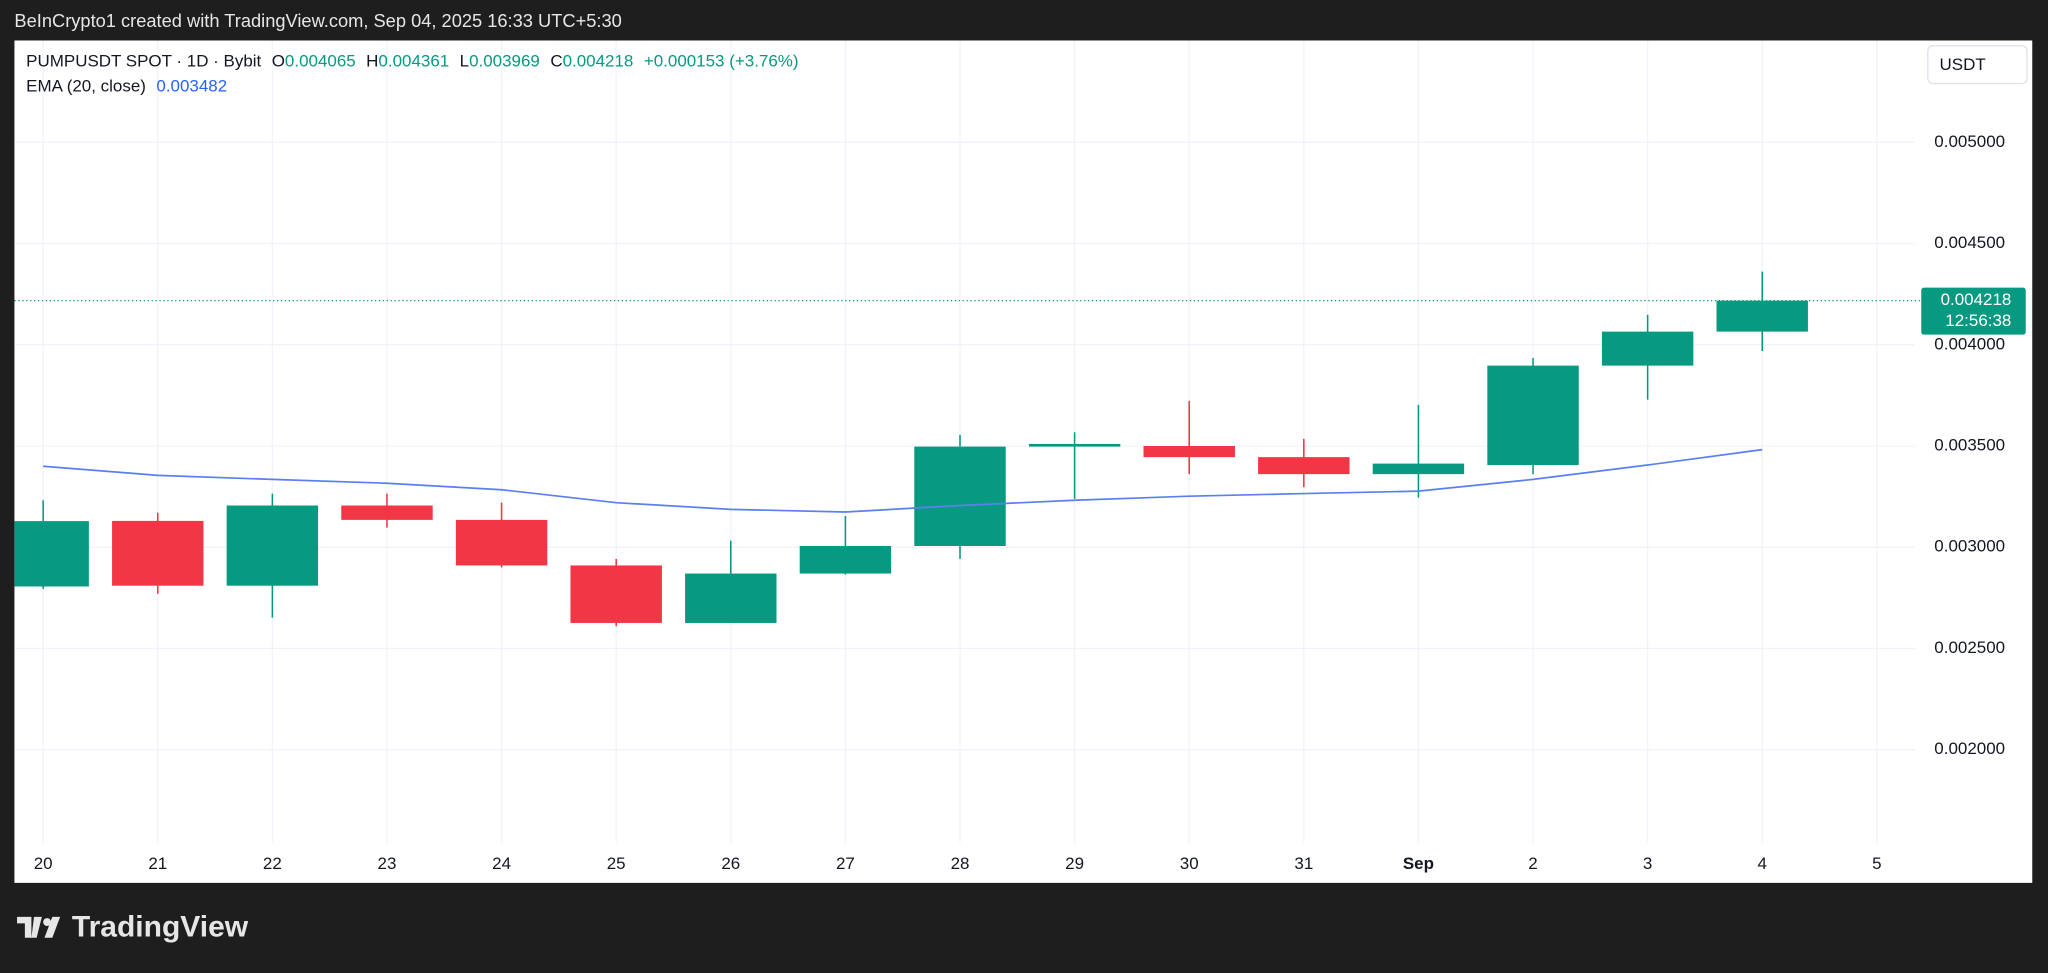 This screenshot has width=2048, height=973. What do you see at coordinates (1963, 64) in the screenshot?
I see `currency: USDT` at bounding box center [1963, 64].